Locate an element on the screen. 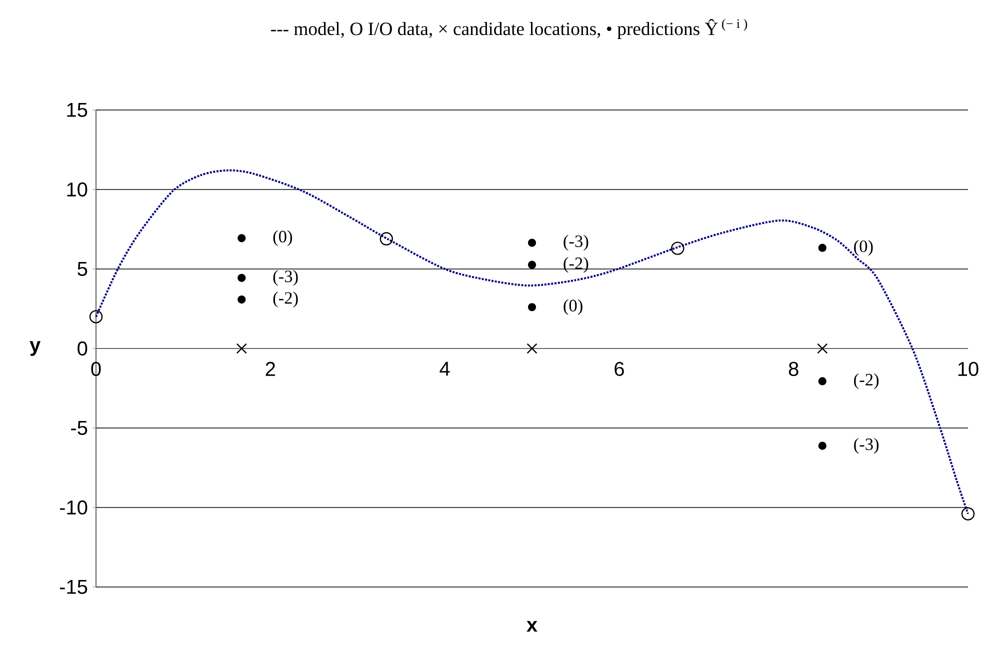 The height and width of the screenshot is (648, 988). y-axis-title: y is located at coordinates (35, 348).